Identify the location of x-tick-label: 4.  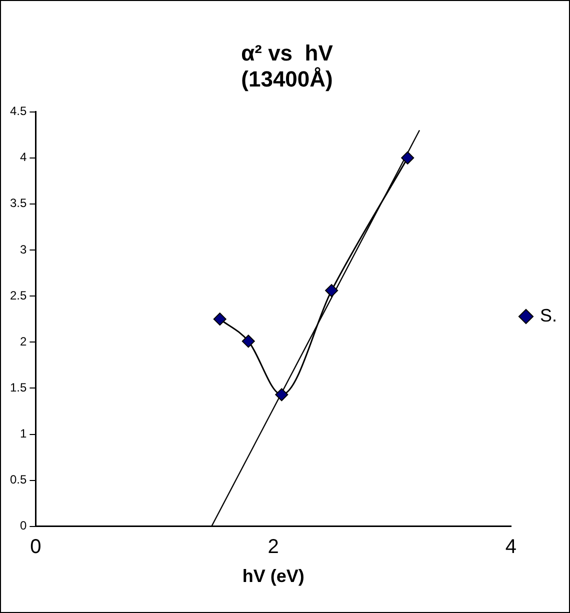
(511, 547).